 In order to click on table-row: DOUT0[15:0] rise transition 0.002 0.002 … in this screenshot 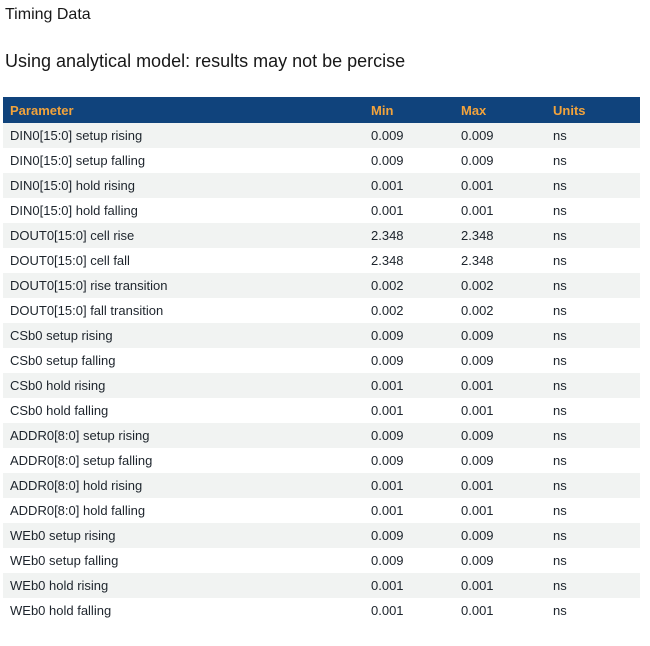, I will do `click(321, 285)`.